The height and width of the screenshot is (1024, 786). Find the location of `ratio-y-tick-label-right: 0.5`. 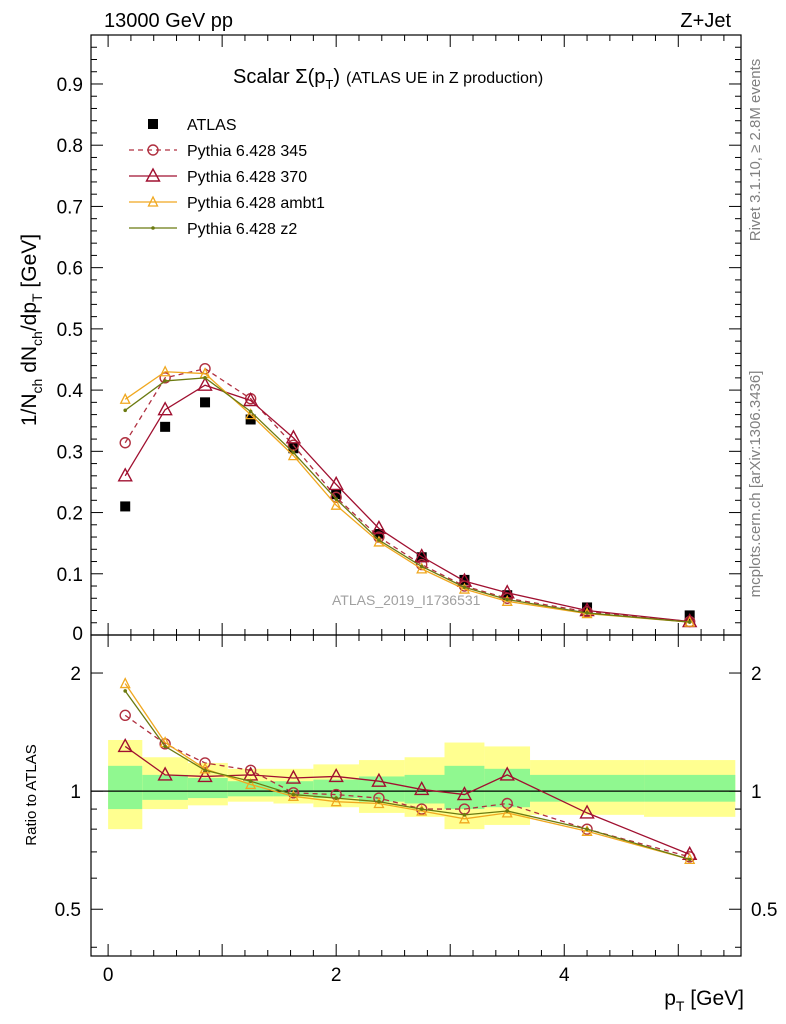

ratio-y-tick-label-right: 0.5 is located at coordinates (764, 910).